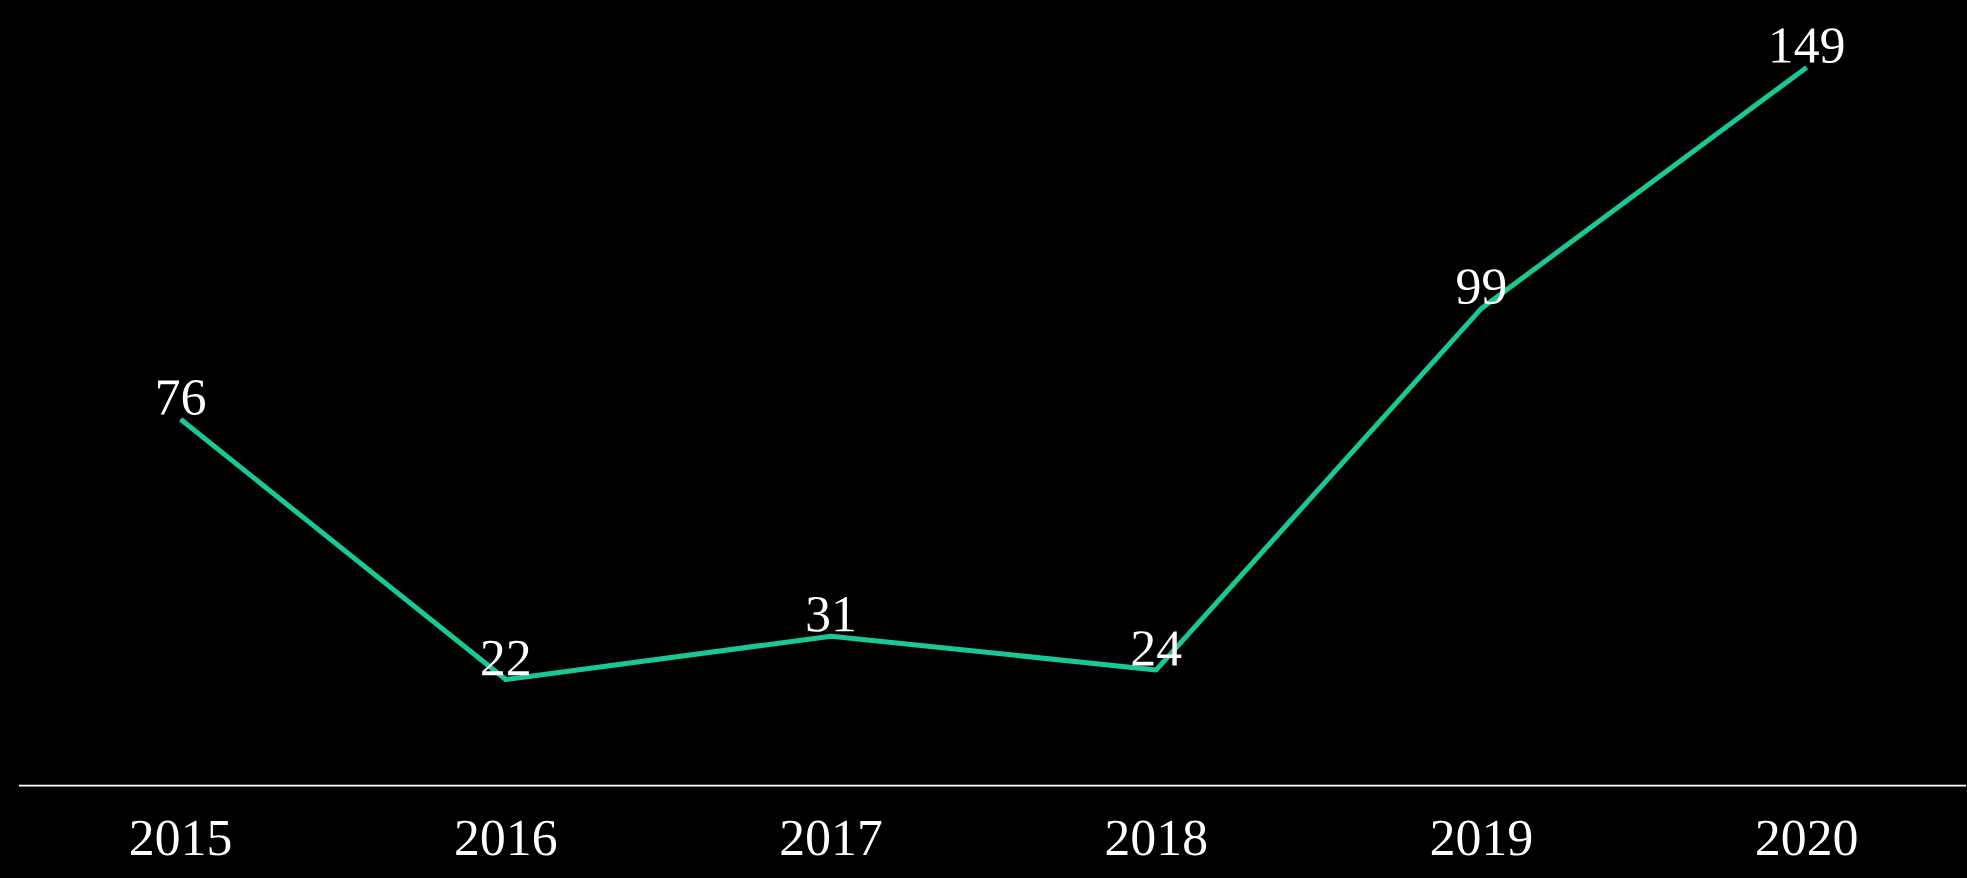  What do you see at coordinates (831, 838) in the screenshot?
I see `x-tick-label: 2017` at bounding box center [831, 838].